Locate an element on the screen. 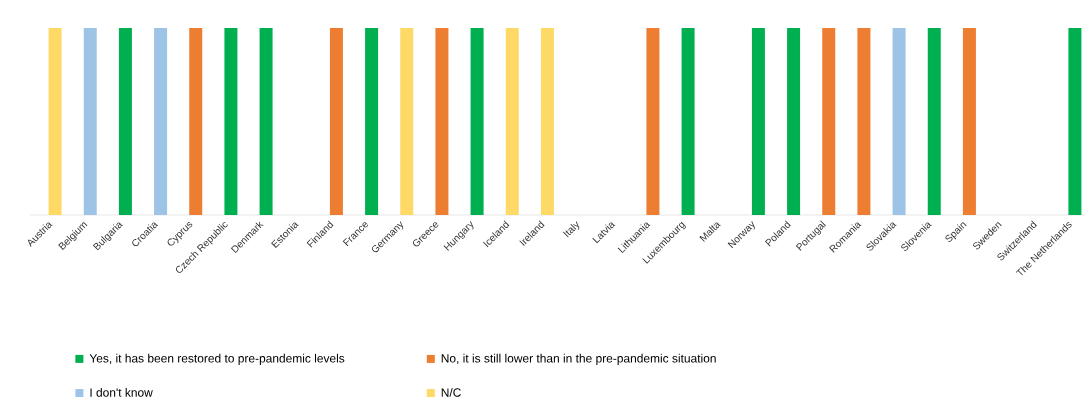 The width and height of the screenshot is (1089, 407). legend-label: No, it is still lower than in the pre-pandemic situation is located at coordinates (578, 359).